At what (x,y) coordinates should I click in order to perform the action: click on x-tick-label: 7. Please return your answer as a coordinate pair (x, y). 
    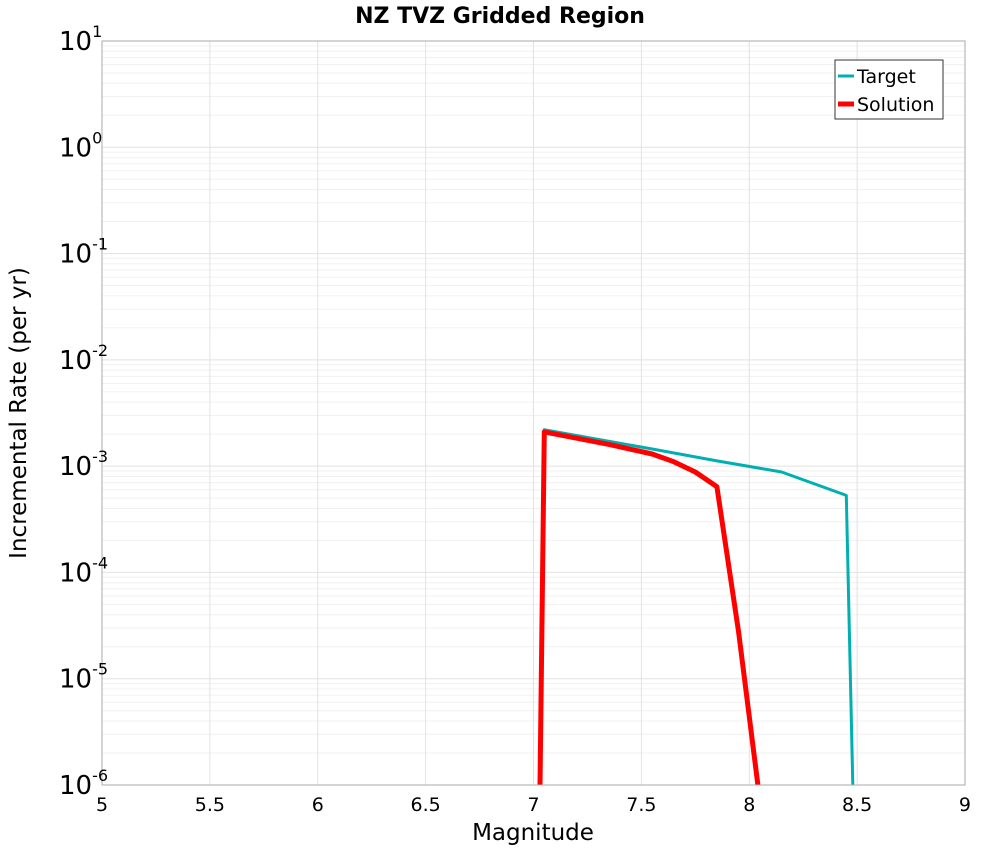
    Looking at the image, I should click on (533, 805).